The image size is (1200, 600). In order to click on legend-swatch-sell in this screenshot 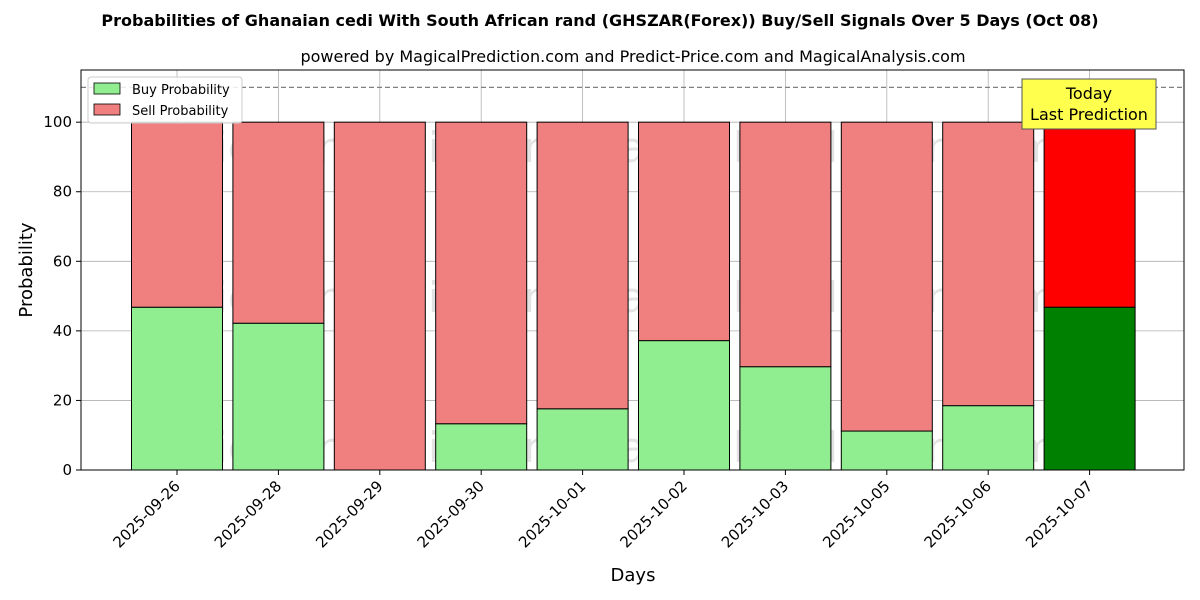, I will do `click(107, 109)`.